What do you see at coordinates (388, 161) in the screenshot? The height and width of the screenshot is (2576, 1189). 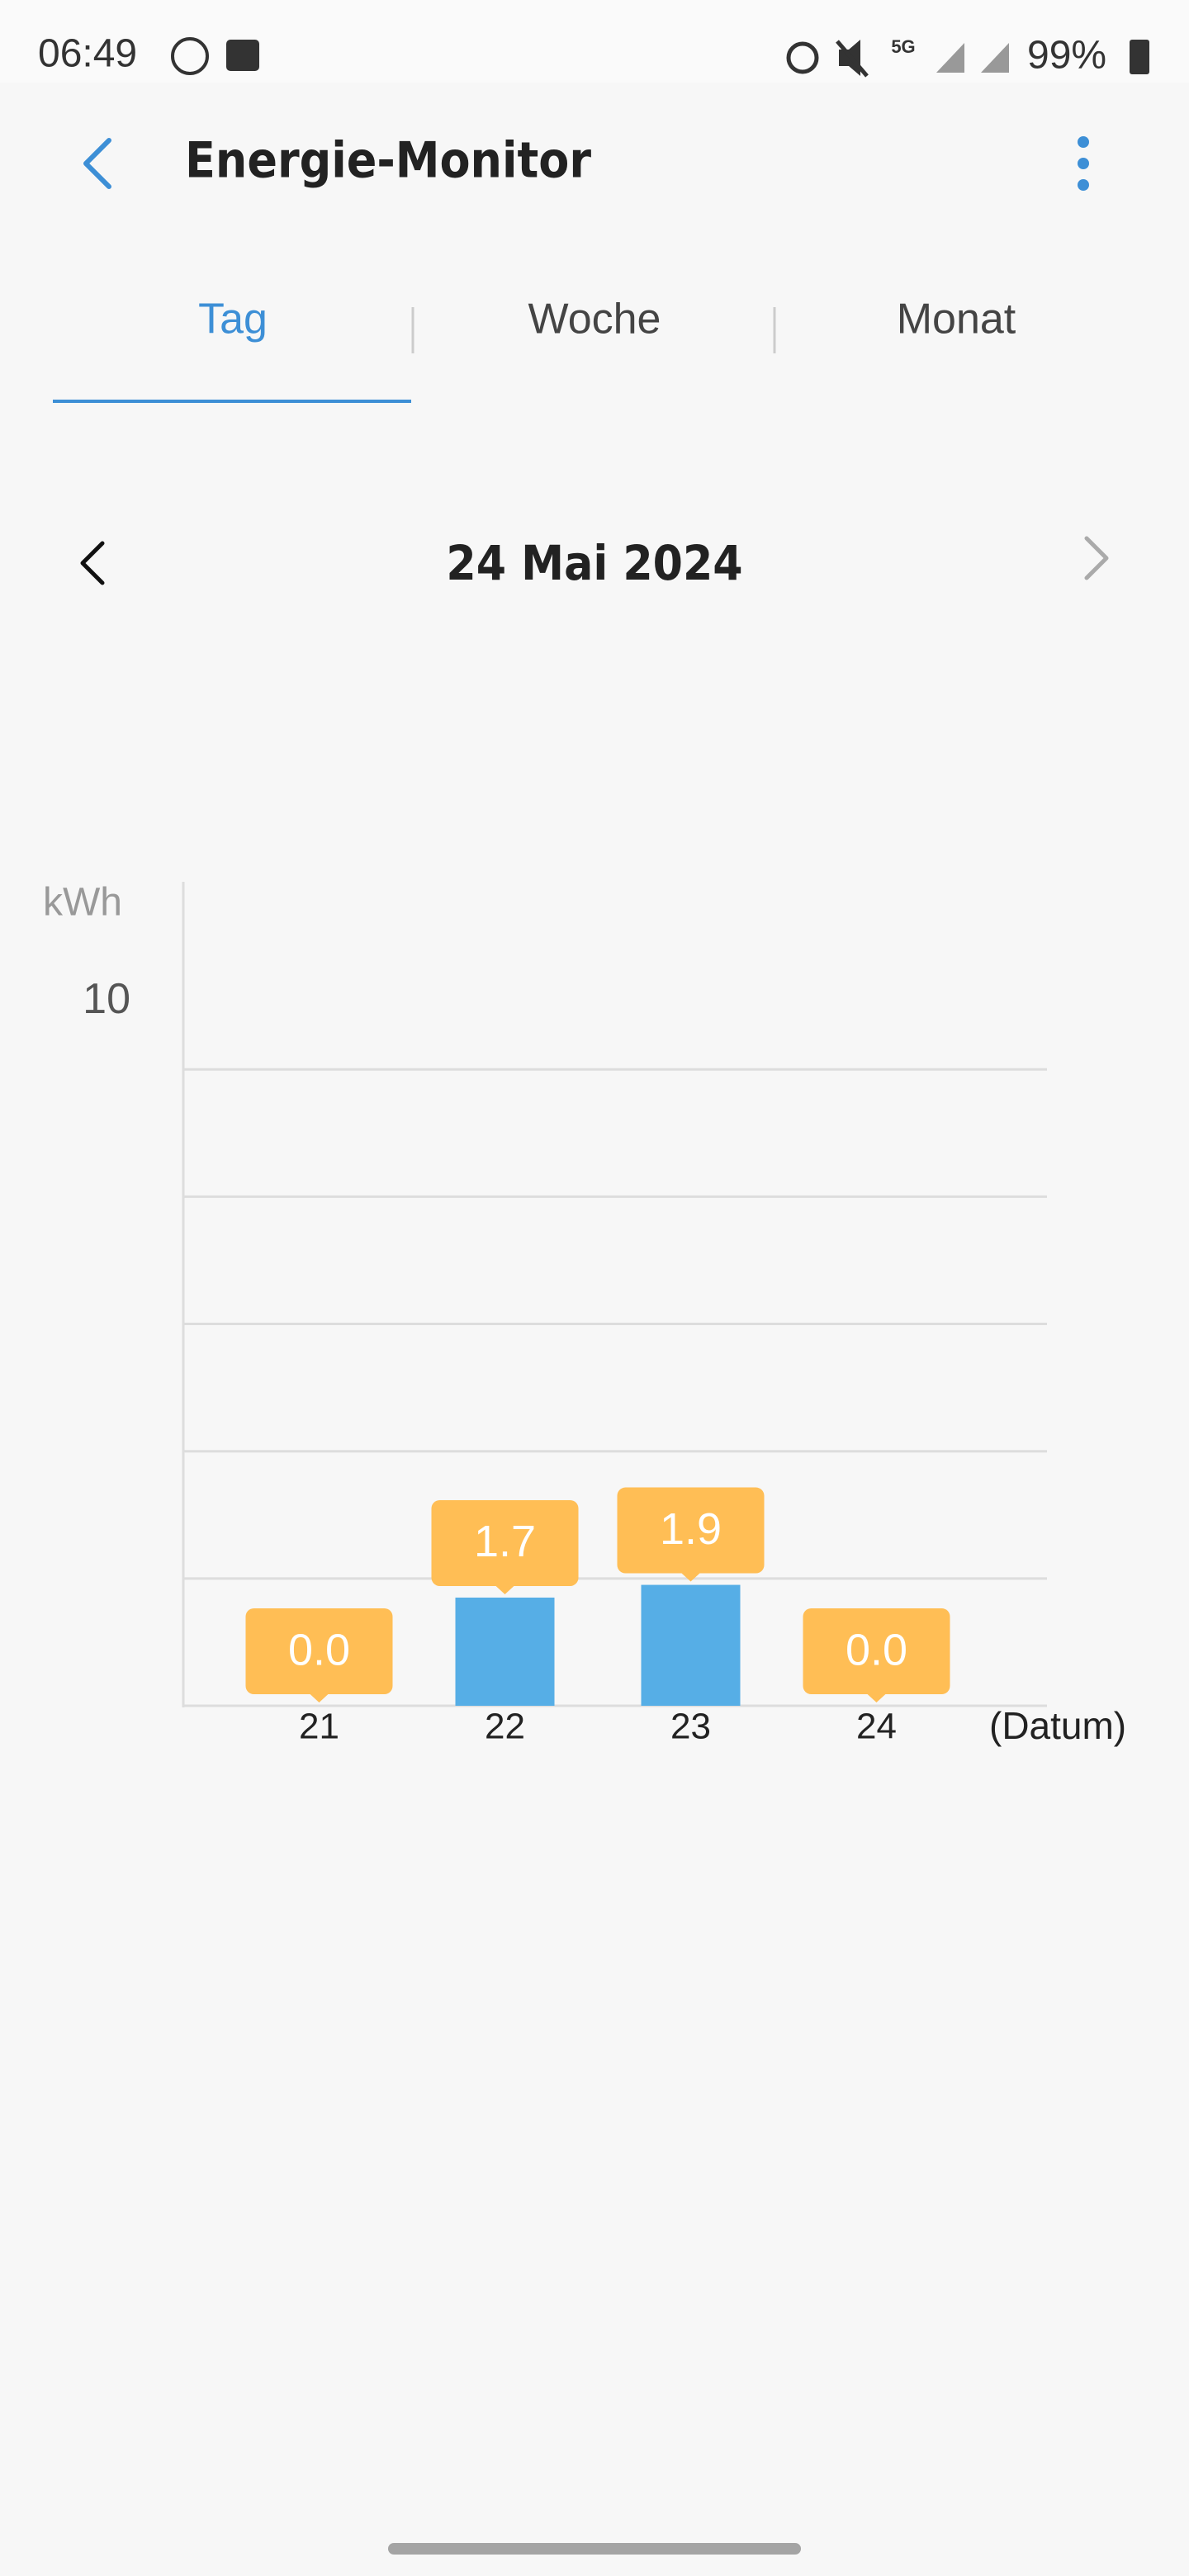 I see `app-title: Energie-Monitor` at bounding box center [388, 161].